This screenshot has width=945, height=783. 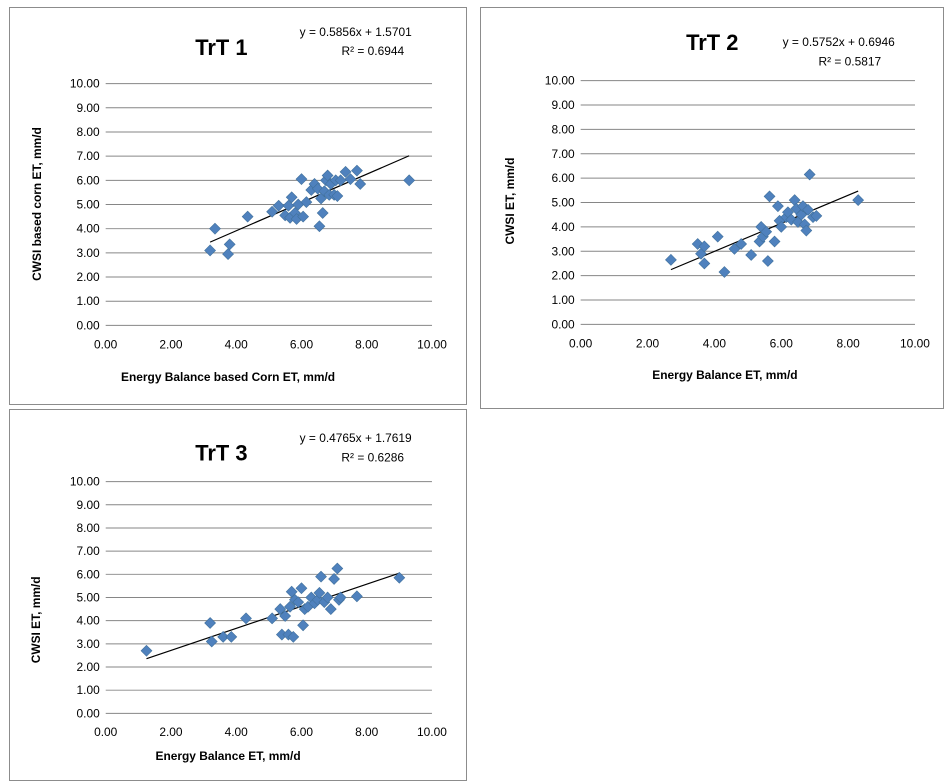 I want to click on chart-title: TrT 3, so click(x=221, y=453).